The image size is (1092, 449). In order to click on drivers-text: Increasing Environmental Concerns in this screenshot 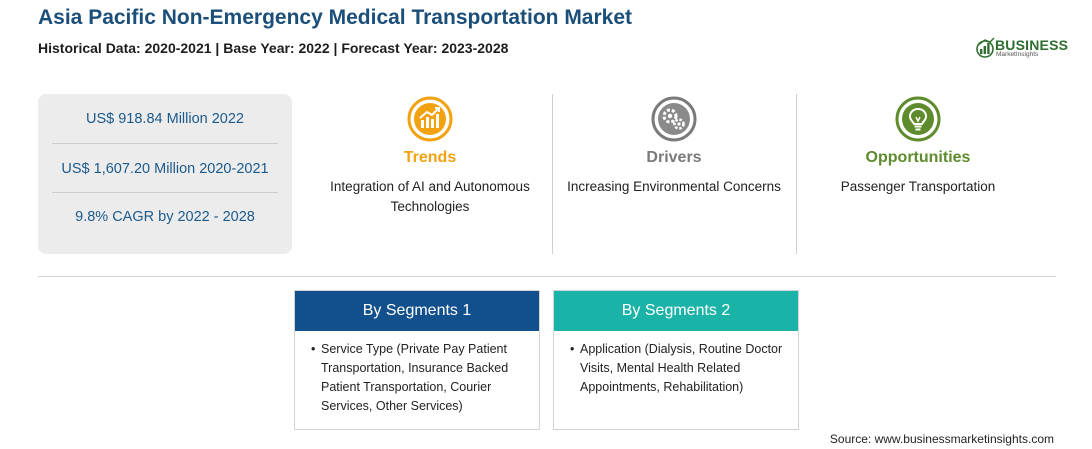, I will do `click(674, 186)`.